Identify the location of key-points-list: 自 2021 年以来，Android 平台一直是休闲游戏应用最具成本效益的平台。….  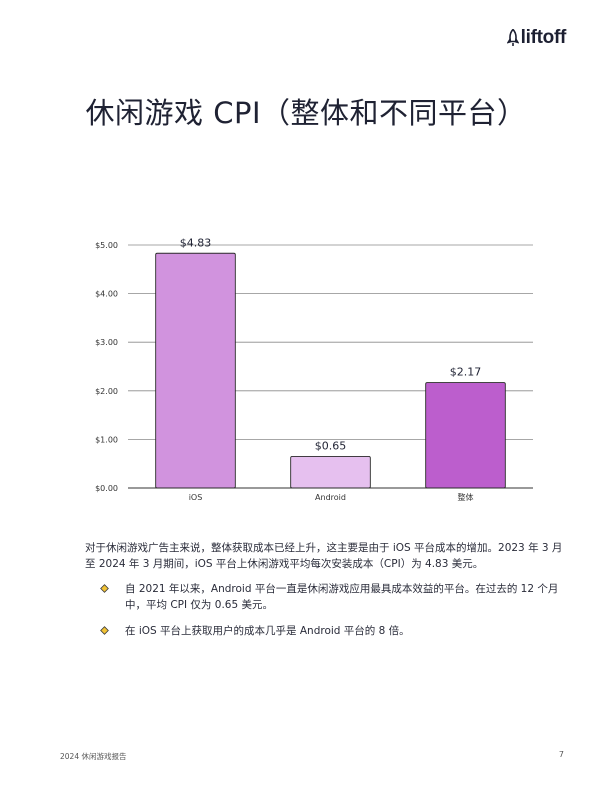
(333, 615).